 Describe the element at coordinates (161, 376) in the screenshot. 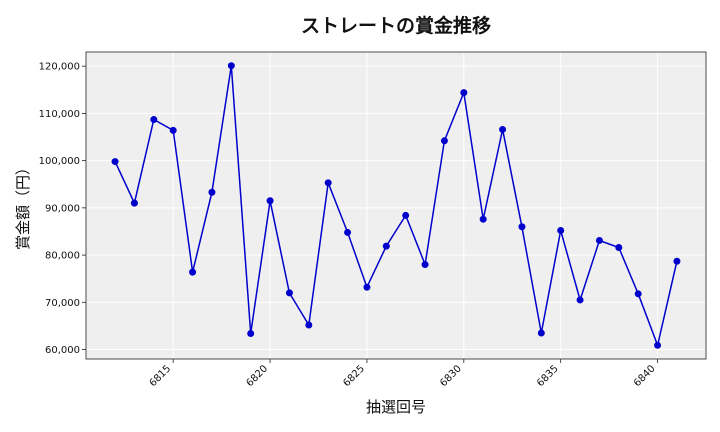

I see `x-tick-label: 6815` at that location.